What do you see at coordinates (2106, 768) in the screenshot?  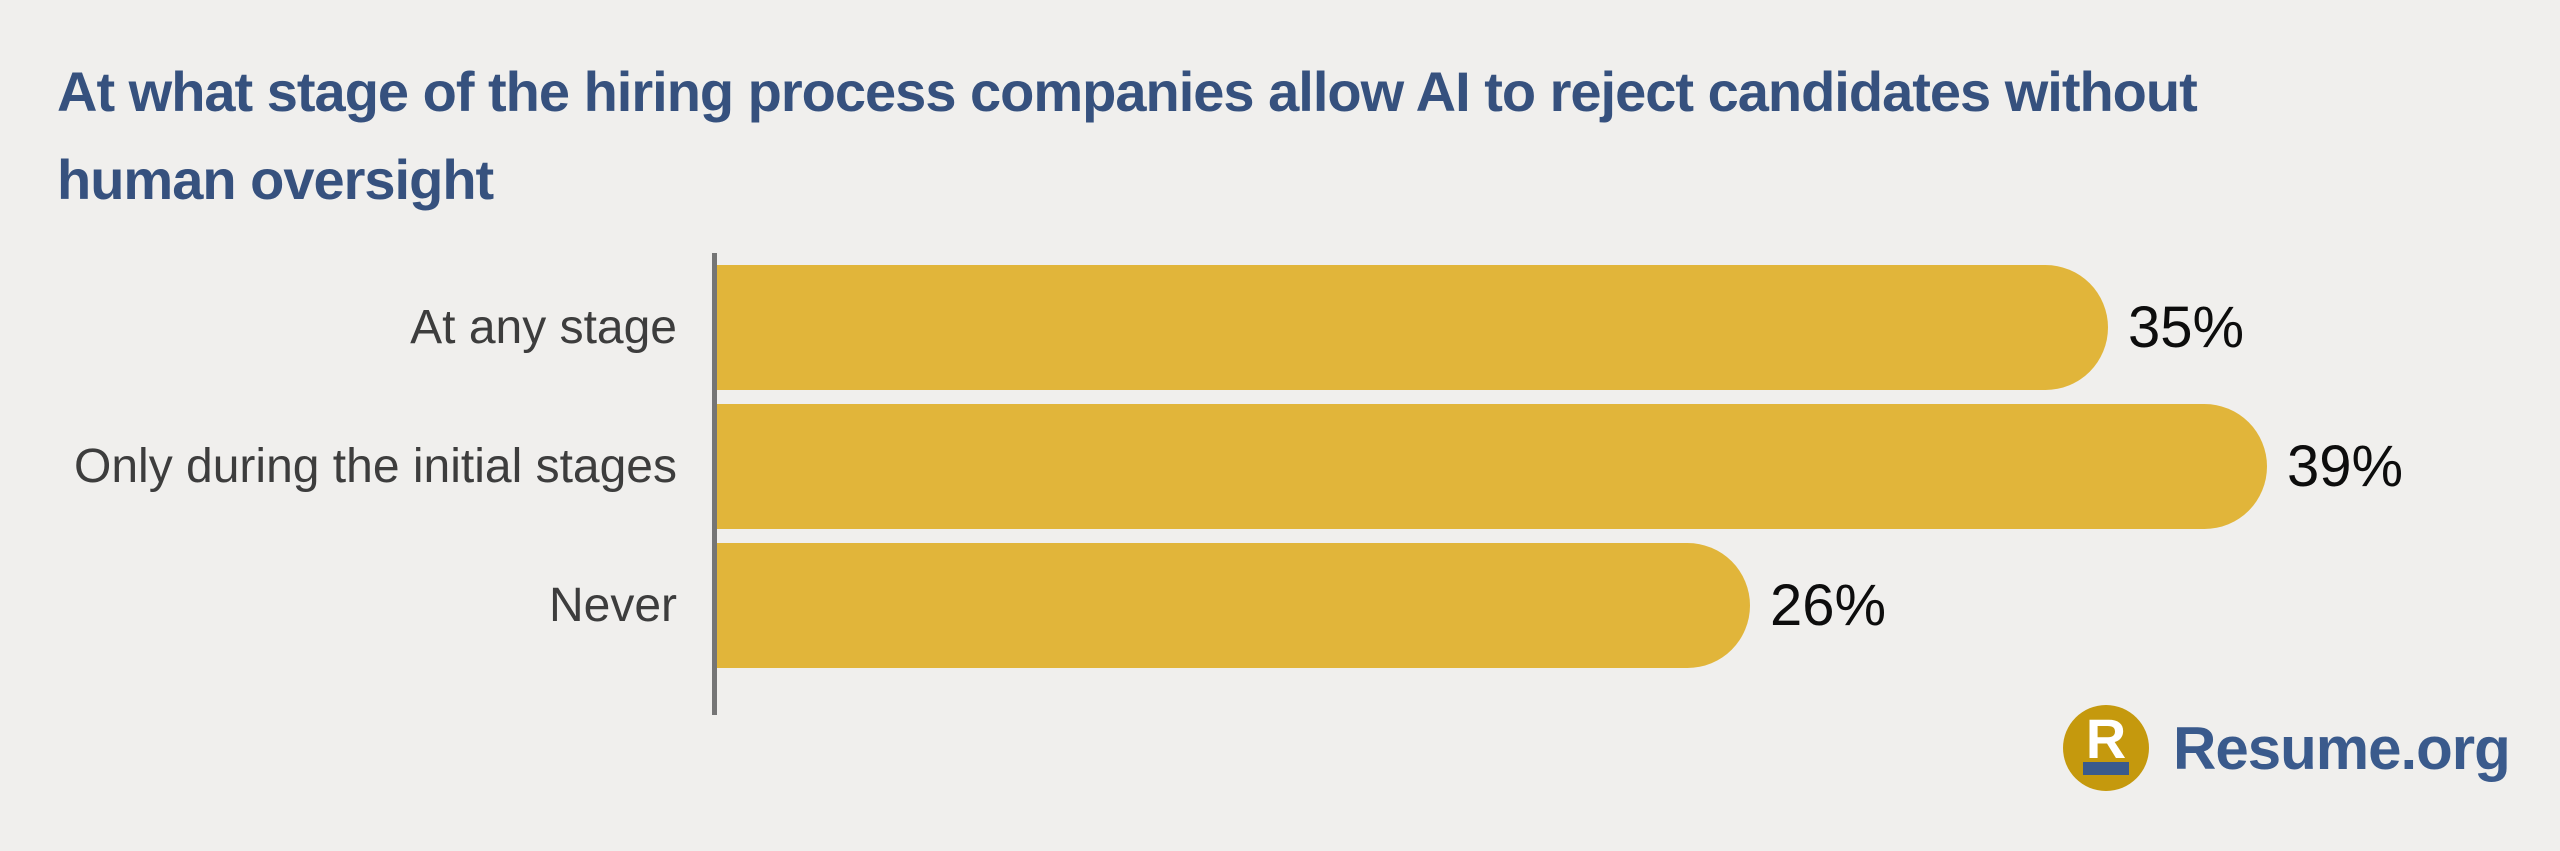 I see `logo-underline` at bounding box center [2106, 768].